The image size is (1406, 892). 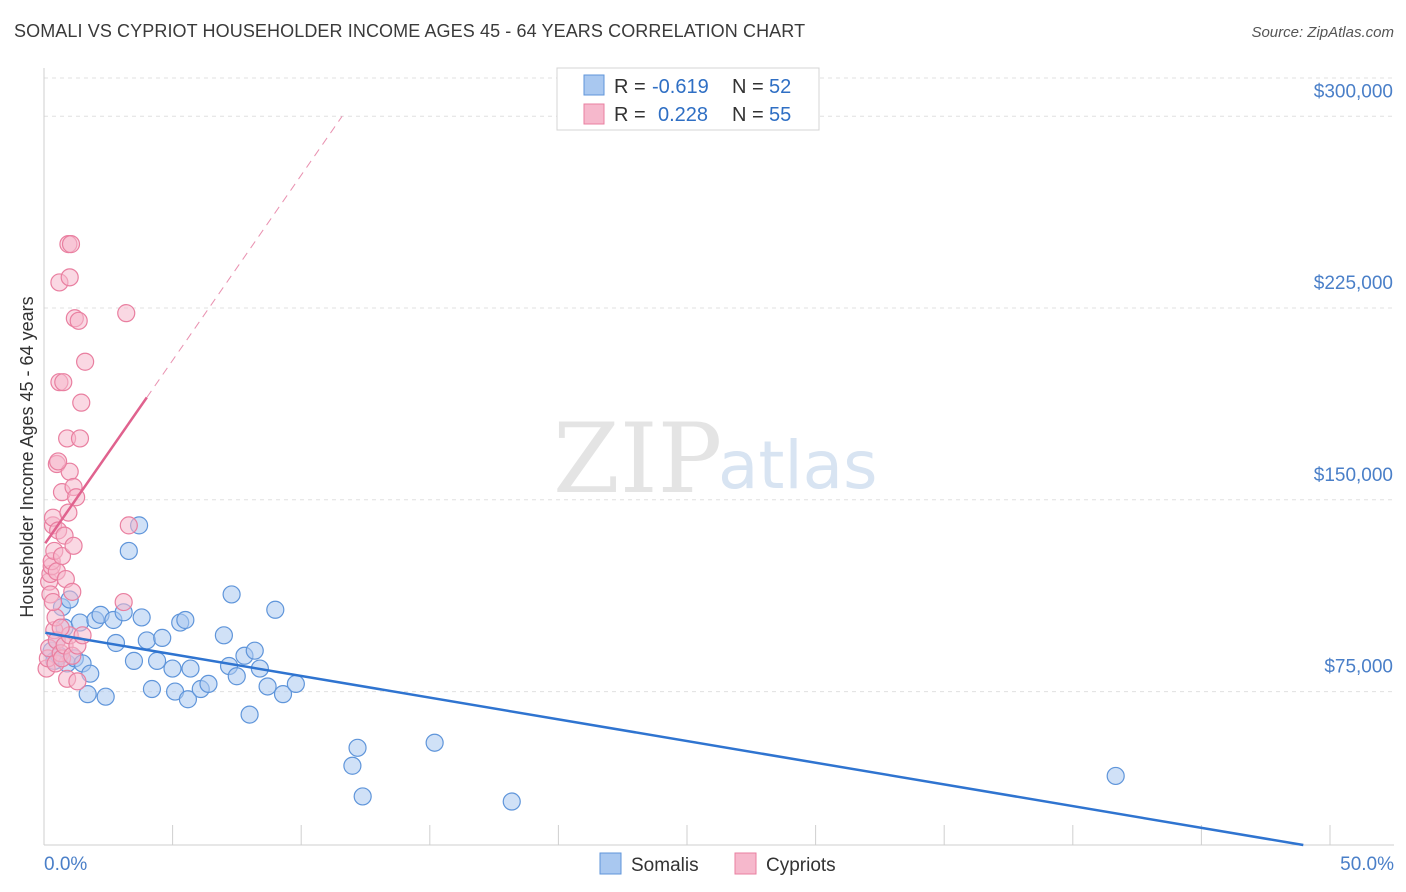 What do you see at coordinates (1367, 864) in the screenshot?
I see `x-tick-label-max: 50.0%` at bounding box center [1367, 864].